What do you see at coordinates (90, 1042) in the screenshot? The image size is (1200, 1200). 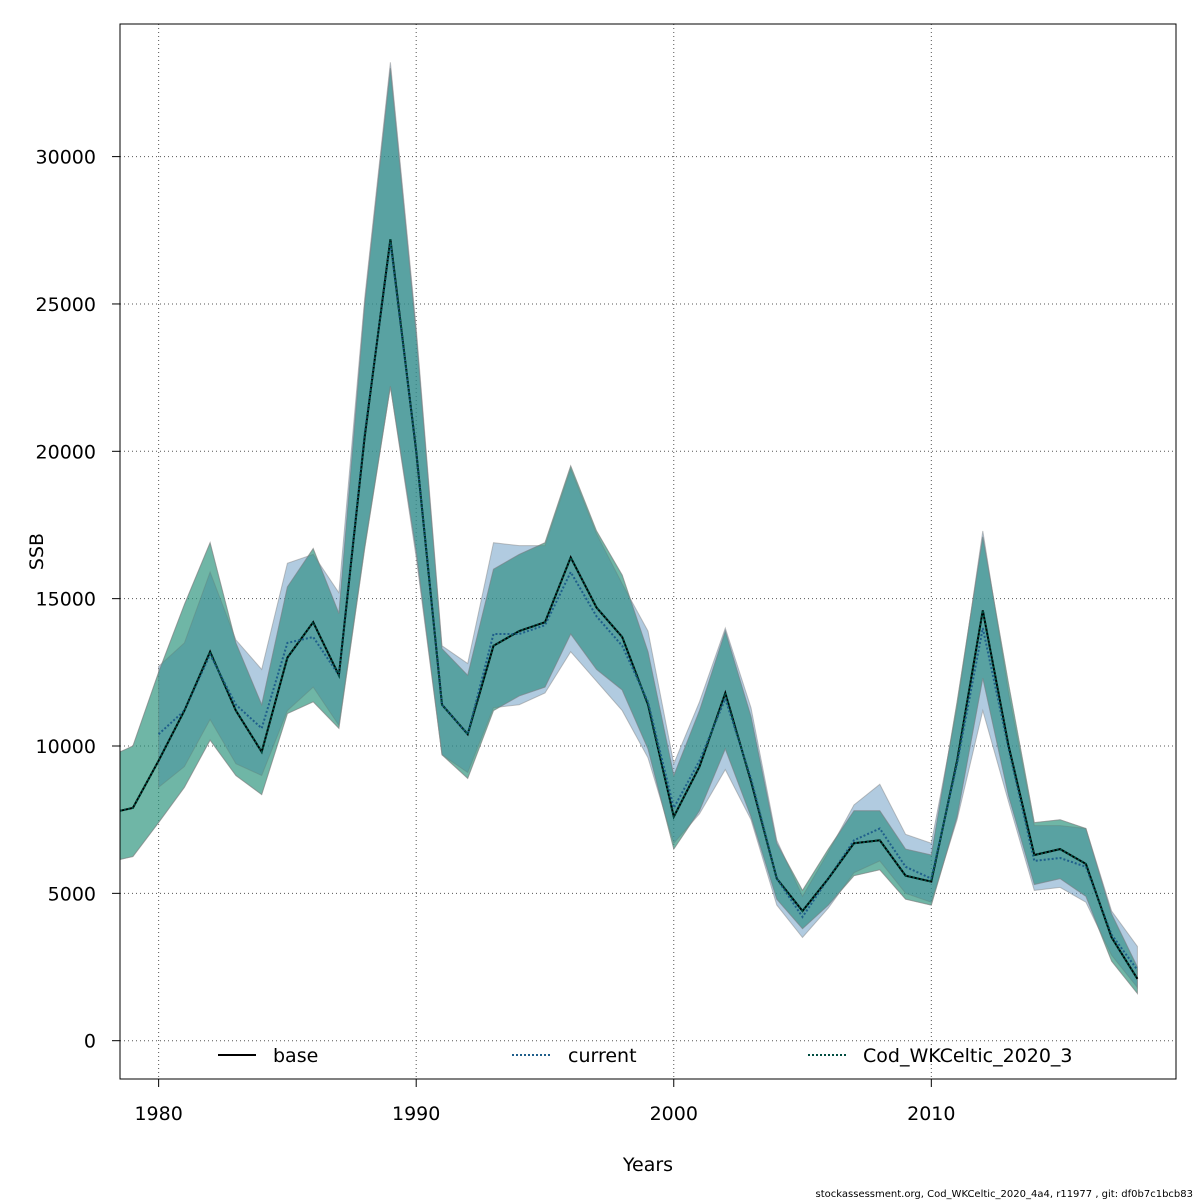 I see `y-tick-label-0: 0` at bounding box center [90, 1042].